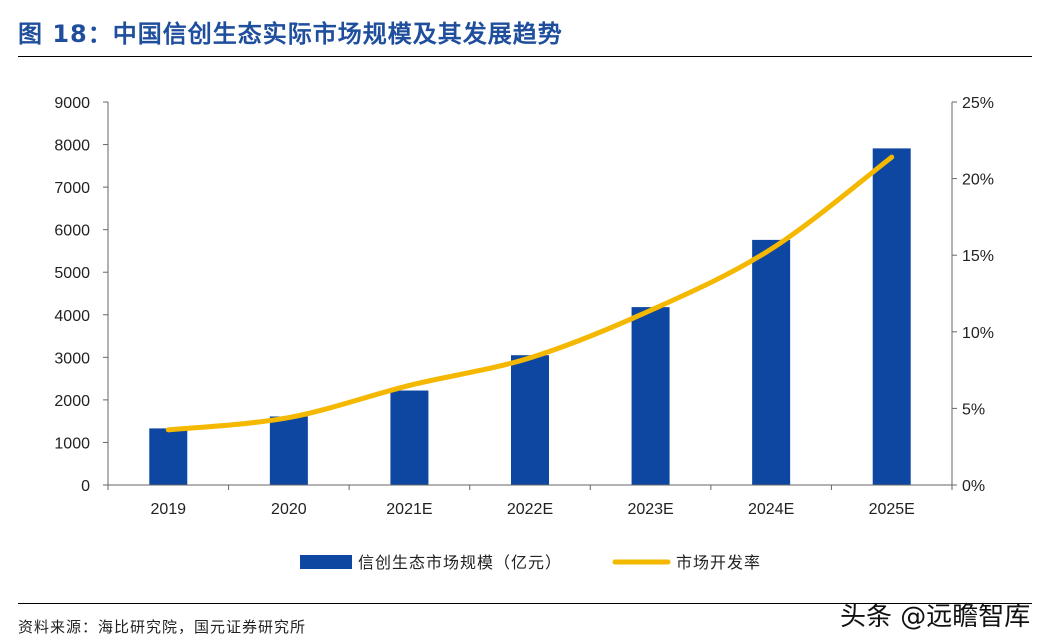 This screenshot has height=644, width=1053. Describe the element at coordinates (892, 509) in the screenshot. I see `x-tick-label-2025E: 2025E` at that location.